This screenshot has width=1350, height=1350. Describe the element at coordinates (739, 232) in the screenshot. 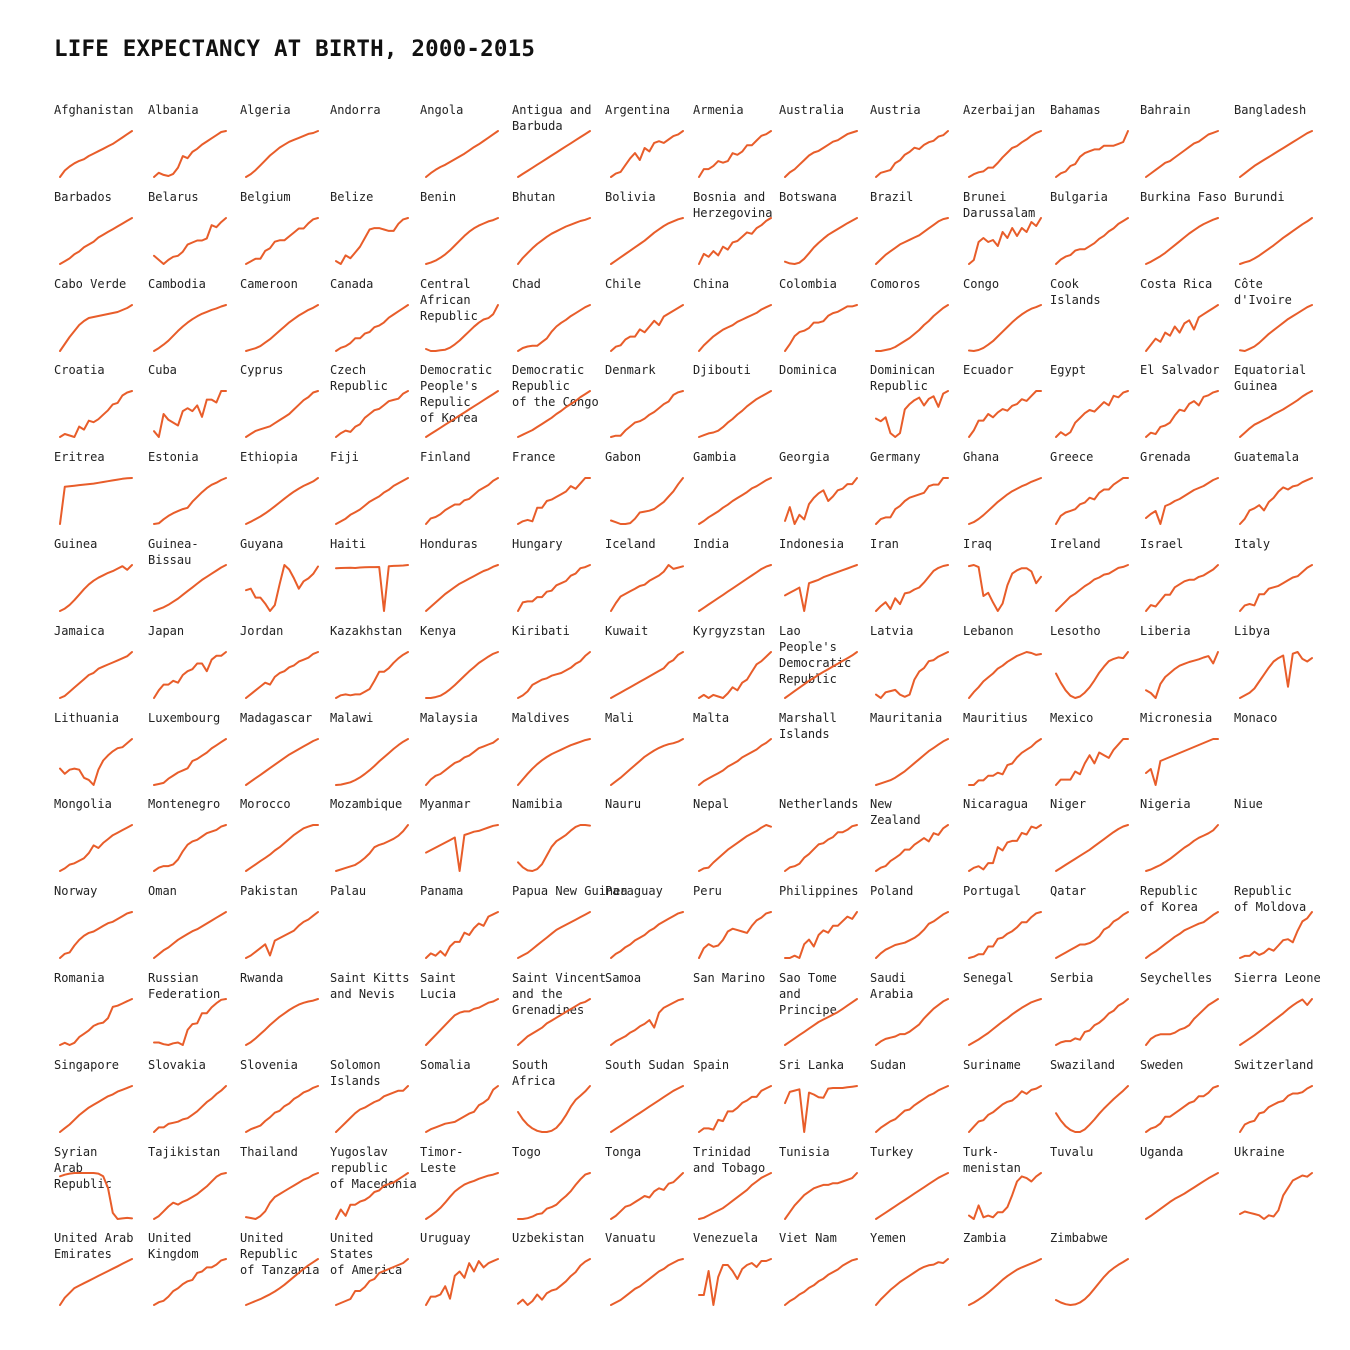

I see `country-panel: Bosnia and Herzegovina` at that location.